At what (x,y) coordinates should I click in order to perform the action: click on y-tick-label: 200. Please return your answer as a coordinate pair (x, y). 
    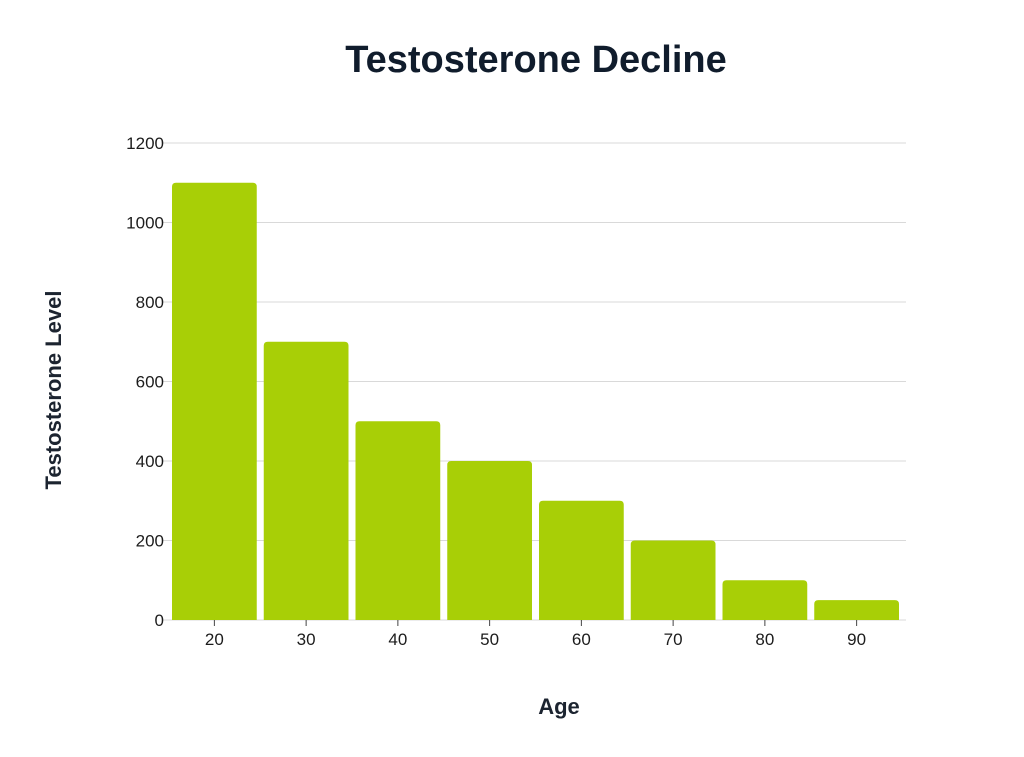
    Looking at the image, I should click on (150, 541).